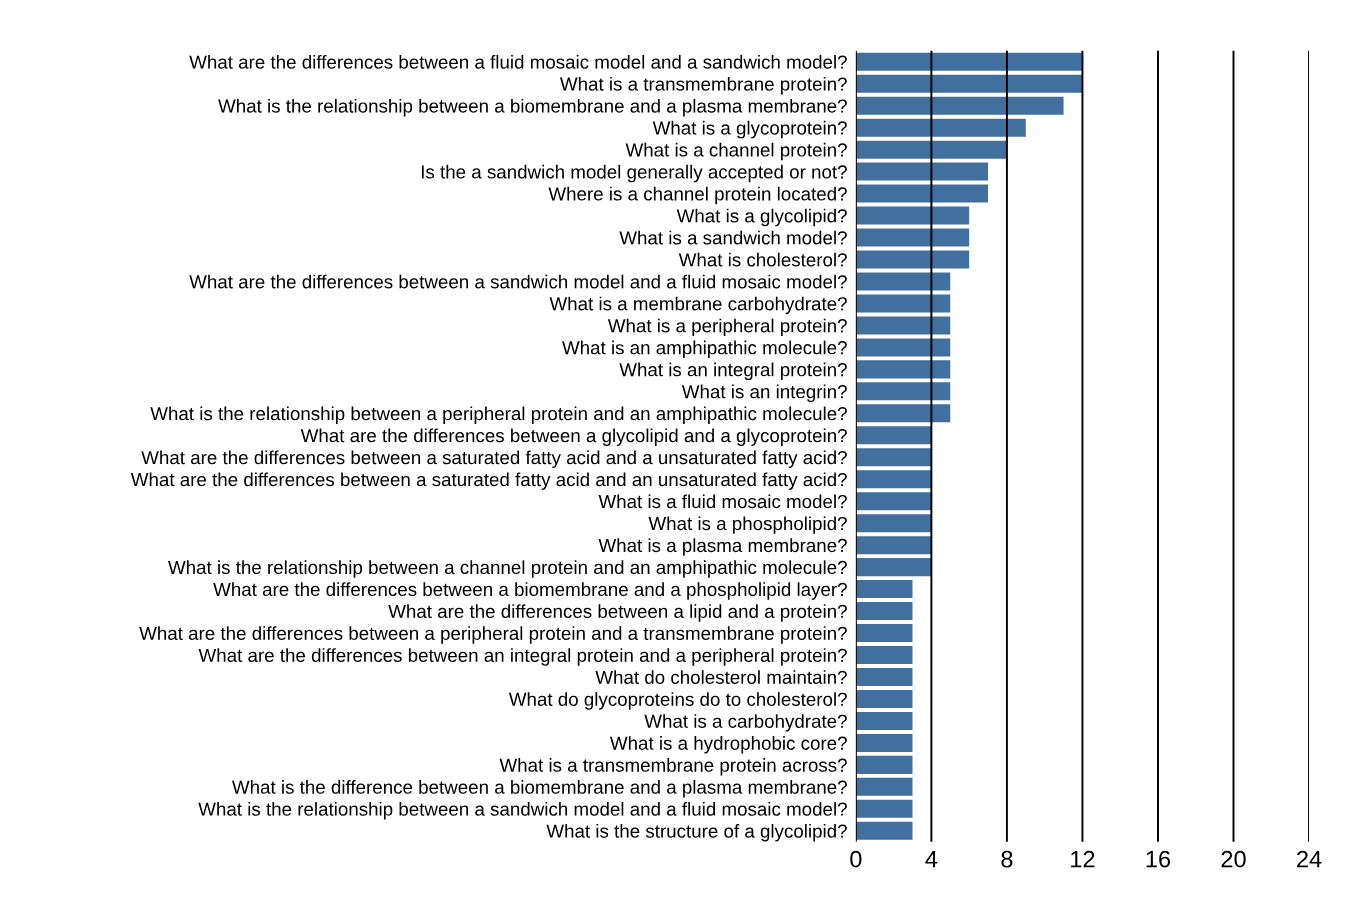  Describe the element at coordinates (728, 745) in the screenshot. I see `y-tick-label: What is a hydrophobic core?` at that location.